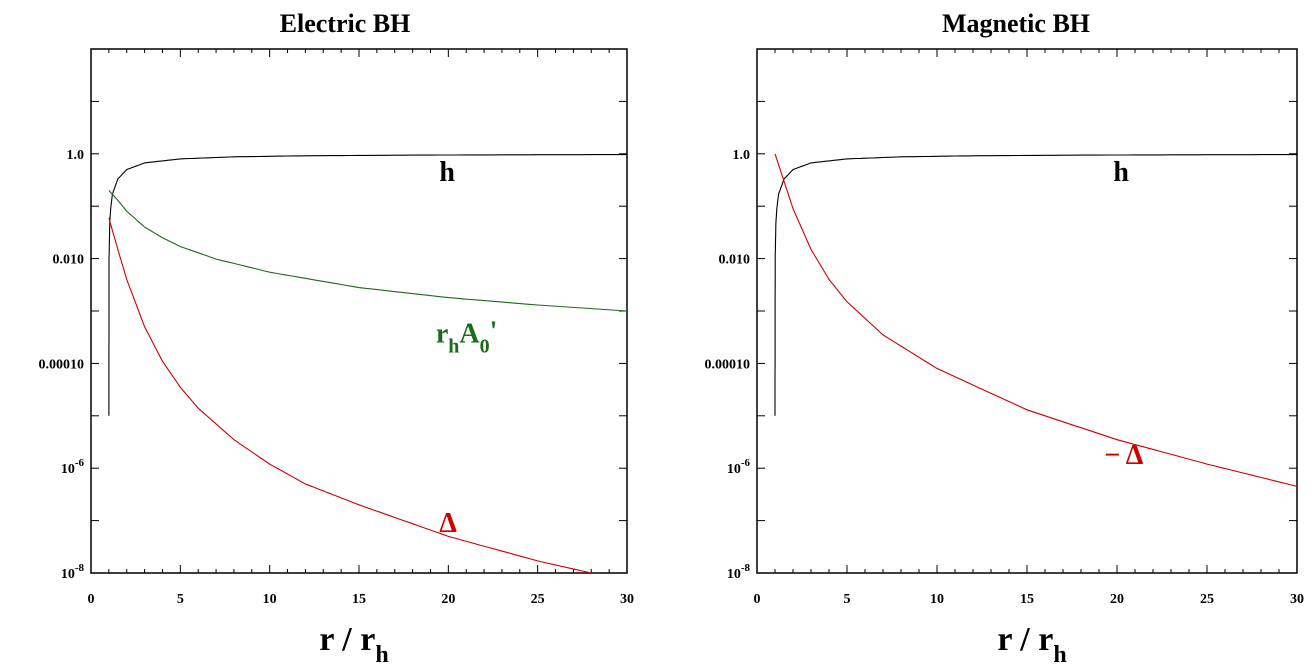 This screenshot has width=1312, height=667. I want to click on chart-title: Electric BH, so click(345, 23).